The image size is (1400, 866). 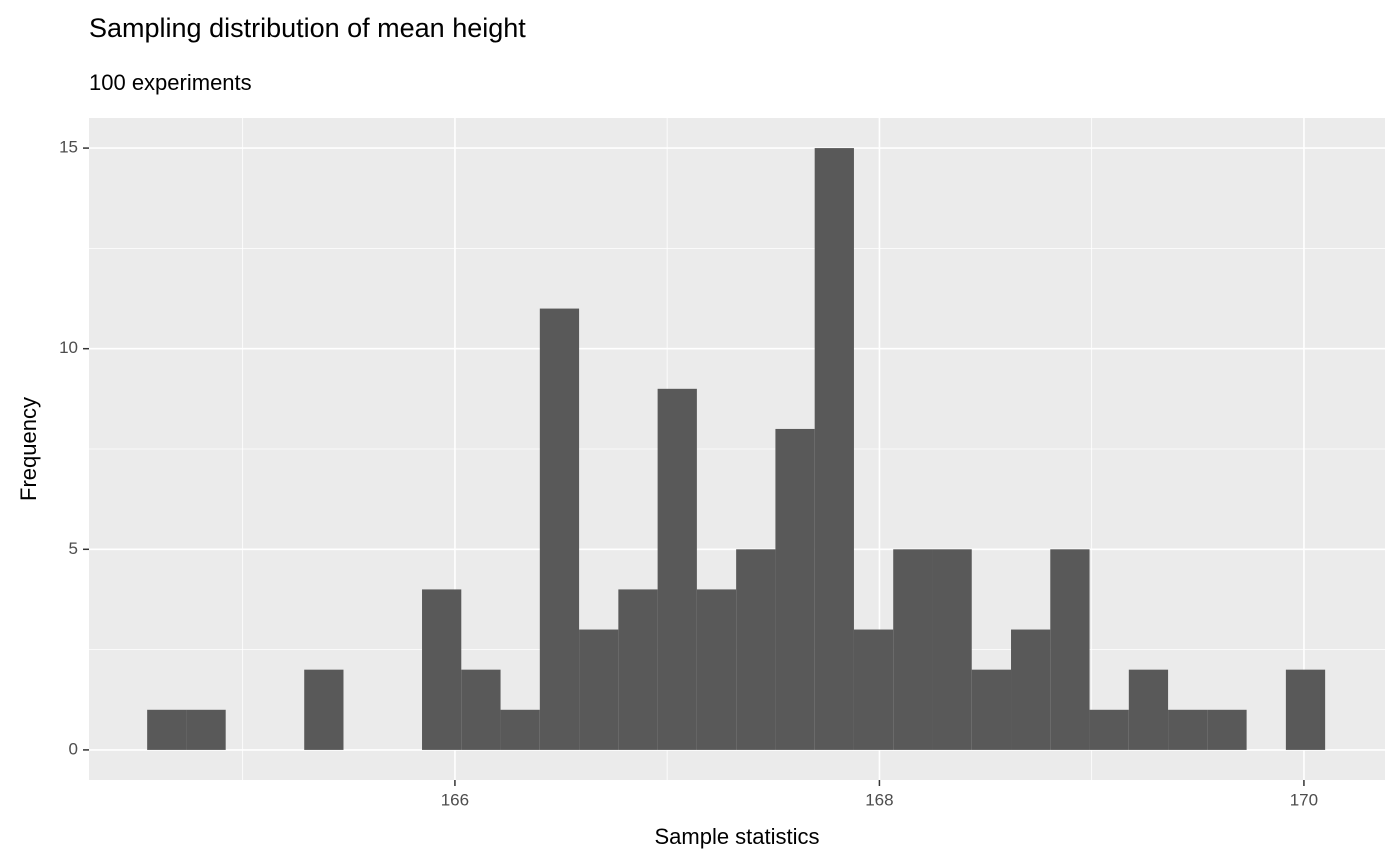 I want to click on y-tick-label: 10, so click(x=68, y=347).